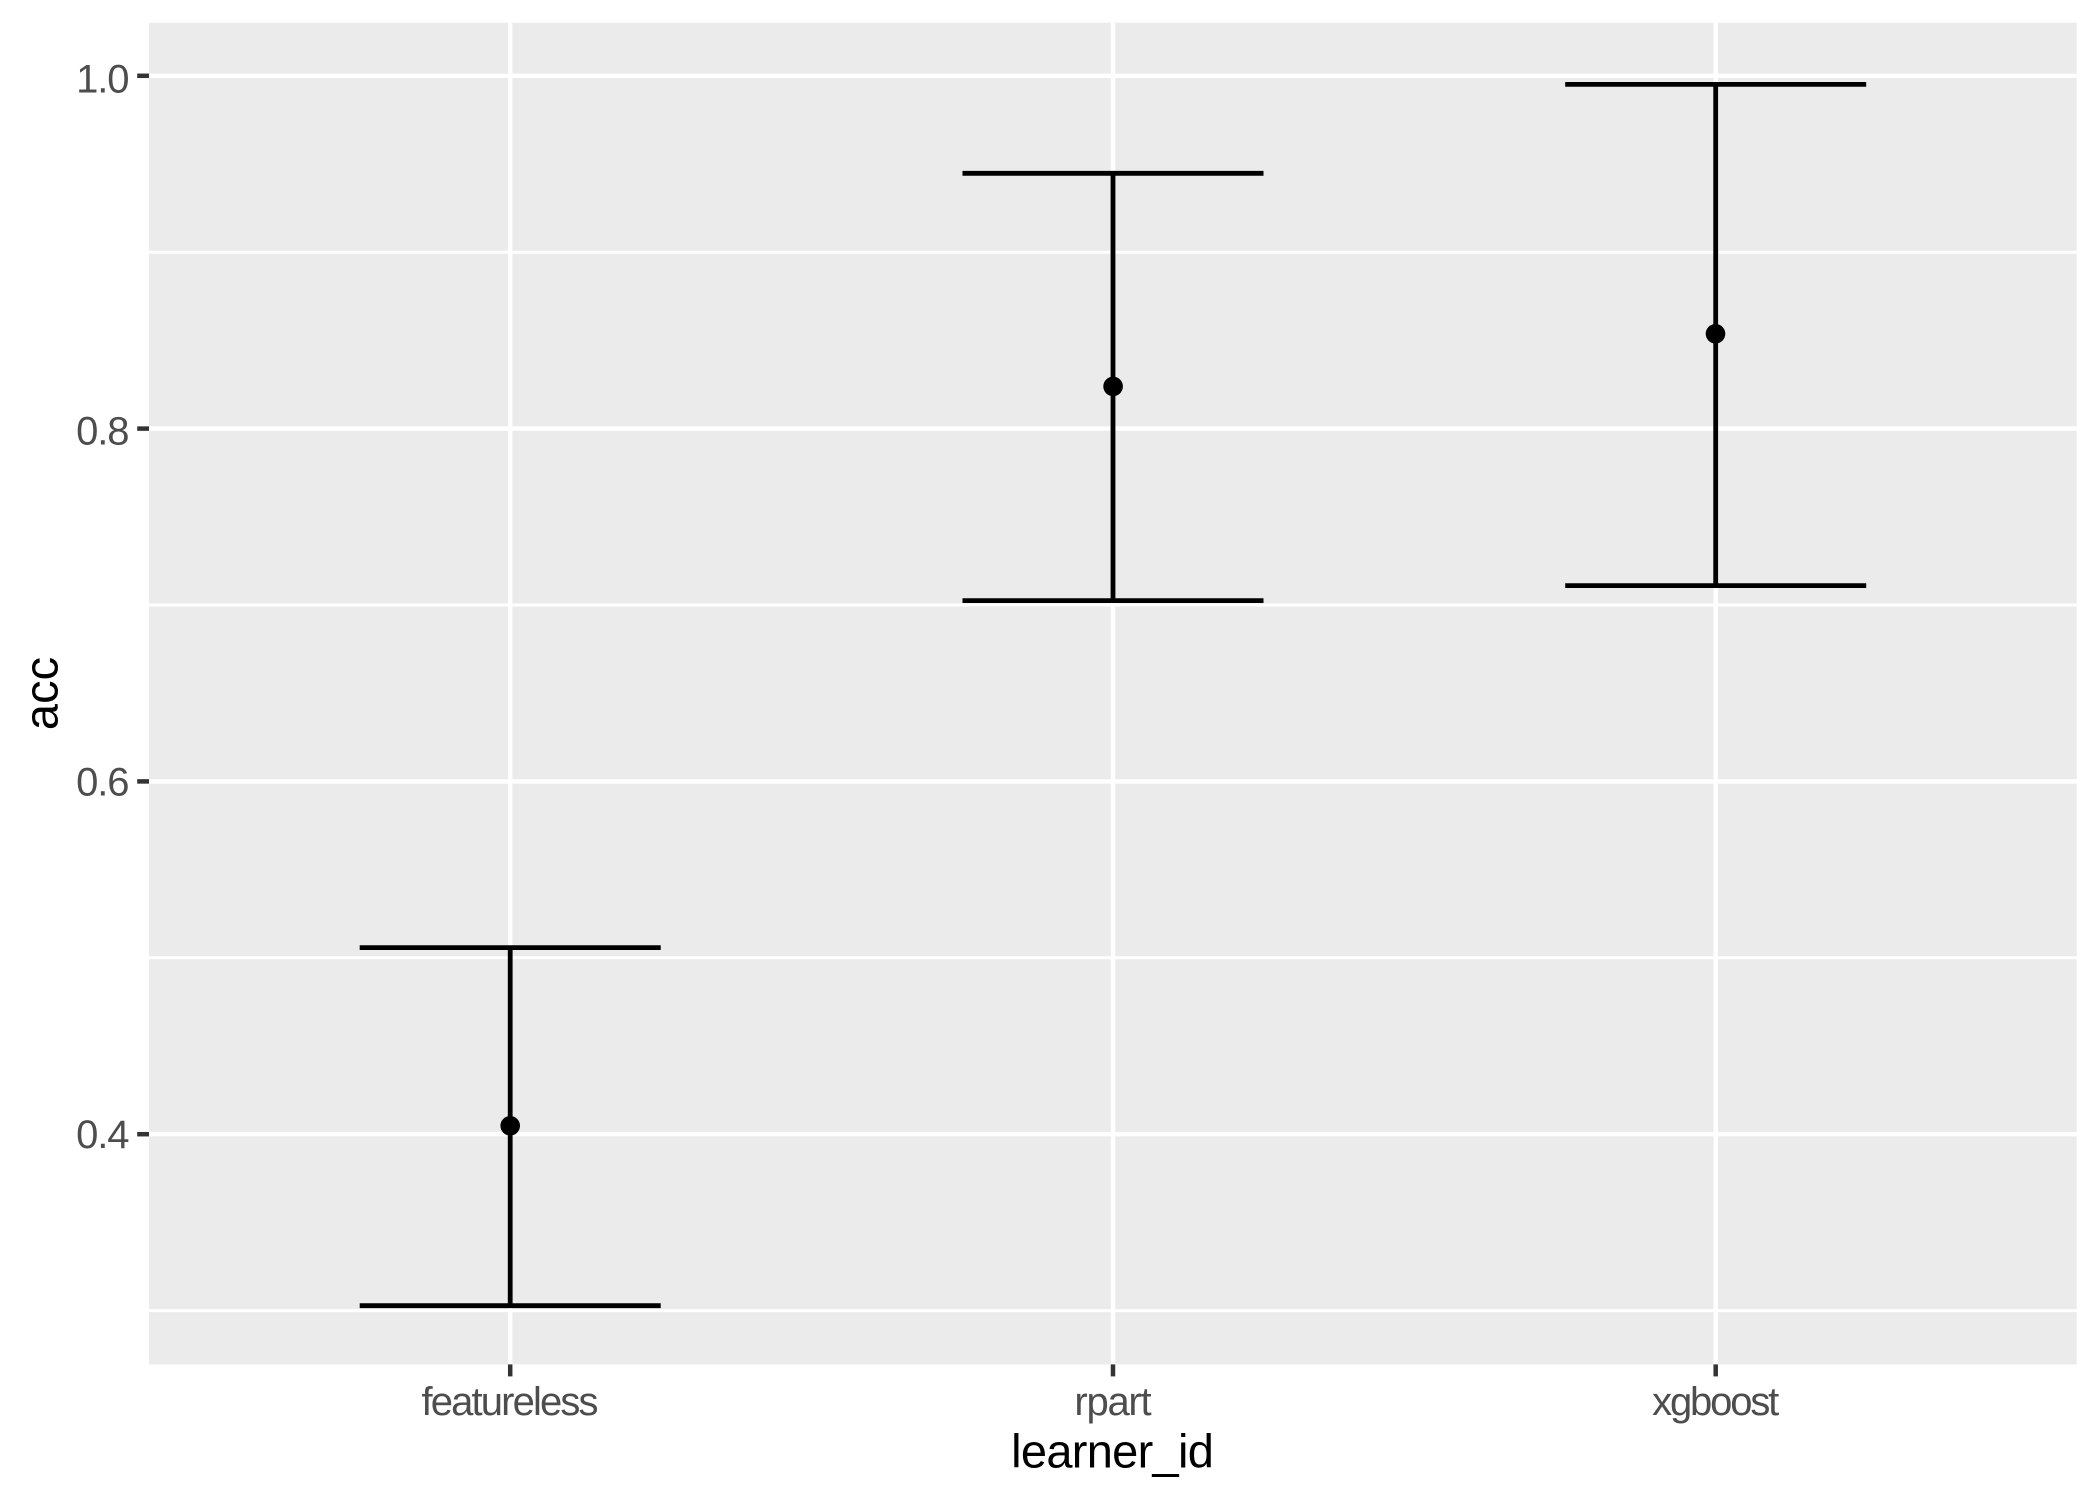 The image size is (2100, 1500). Describe the element at coordinates (102, 783) in the screenshot. I see `svg-text: 0.6` at that location.